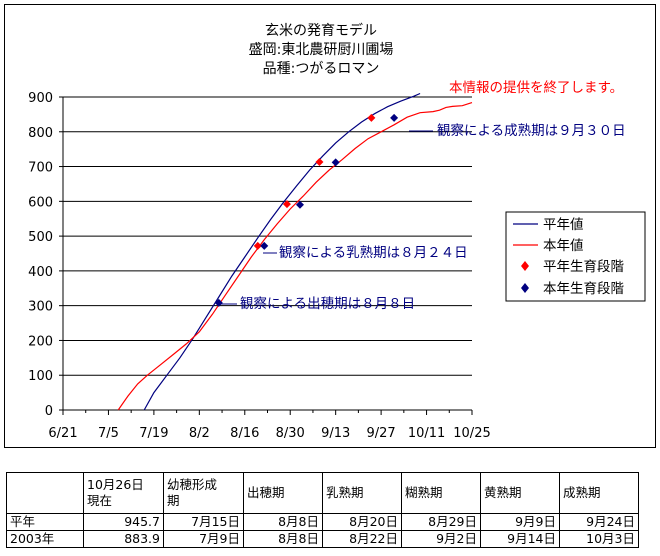 This screenshot has height=556, width=660. Describe the element at coordinates (45, 493) in the screenshot. I see `table-header-cell` at that location.